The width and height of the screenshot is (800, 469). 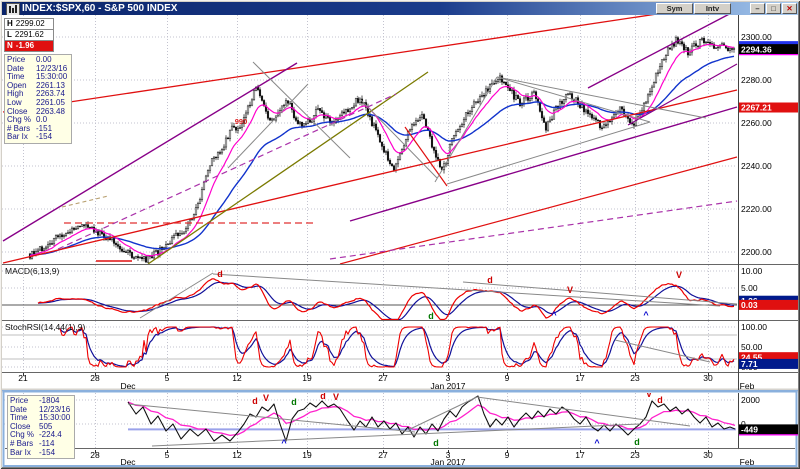 I want to click on main-time-axis: 21 28 5 12 19 27 3 9 17 23 30 Dec Jan 2017 Feb, so click(x=386, y=382).